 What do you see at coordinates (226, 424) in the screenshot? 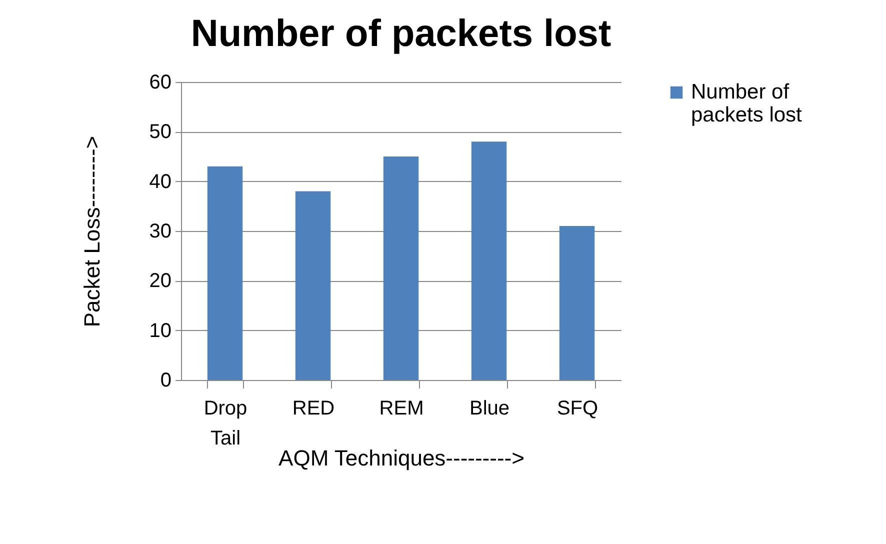
I see `x-tick-label: Drop Tail` at bounding box center [226, 424].